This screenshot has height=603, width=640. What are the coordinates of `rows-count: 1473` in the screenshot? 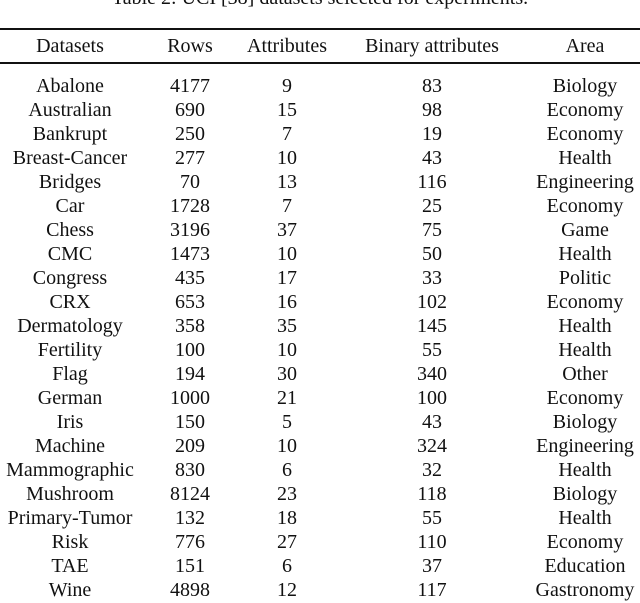 It's located at (190, 254).